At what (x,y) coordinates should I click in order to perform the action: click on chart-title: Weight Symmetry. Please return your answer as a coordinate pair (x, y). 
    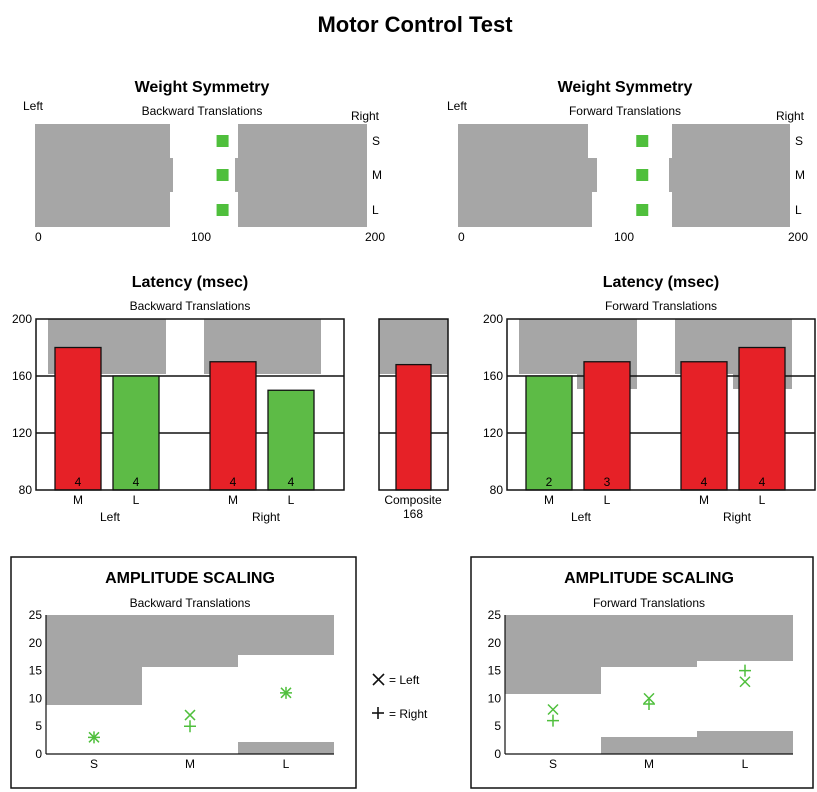
    Looking at the image, I should click on (625, 87).